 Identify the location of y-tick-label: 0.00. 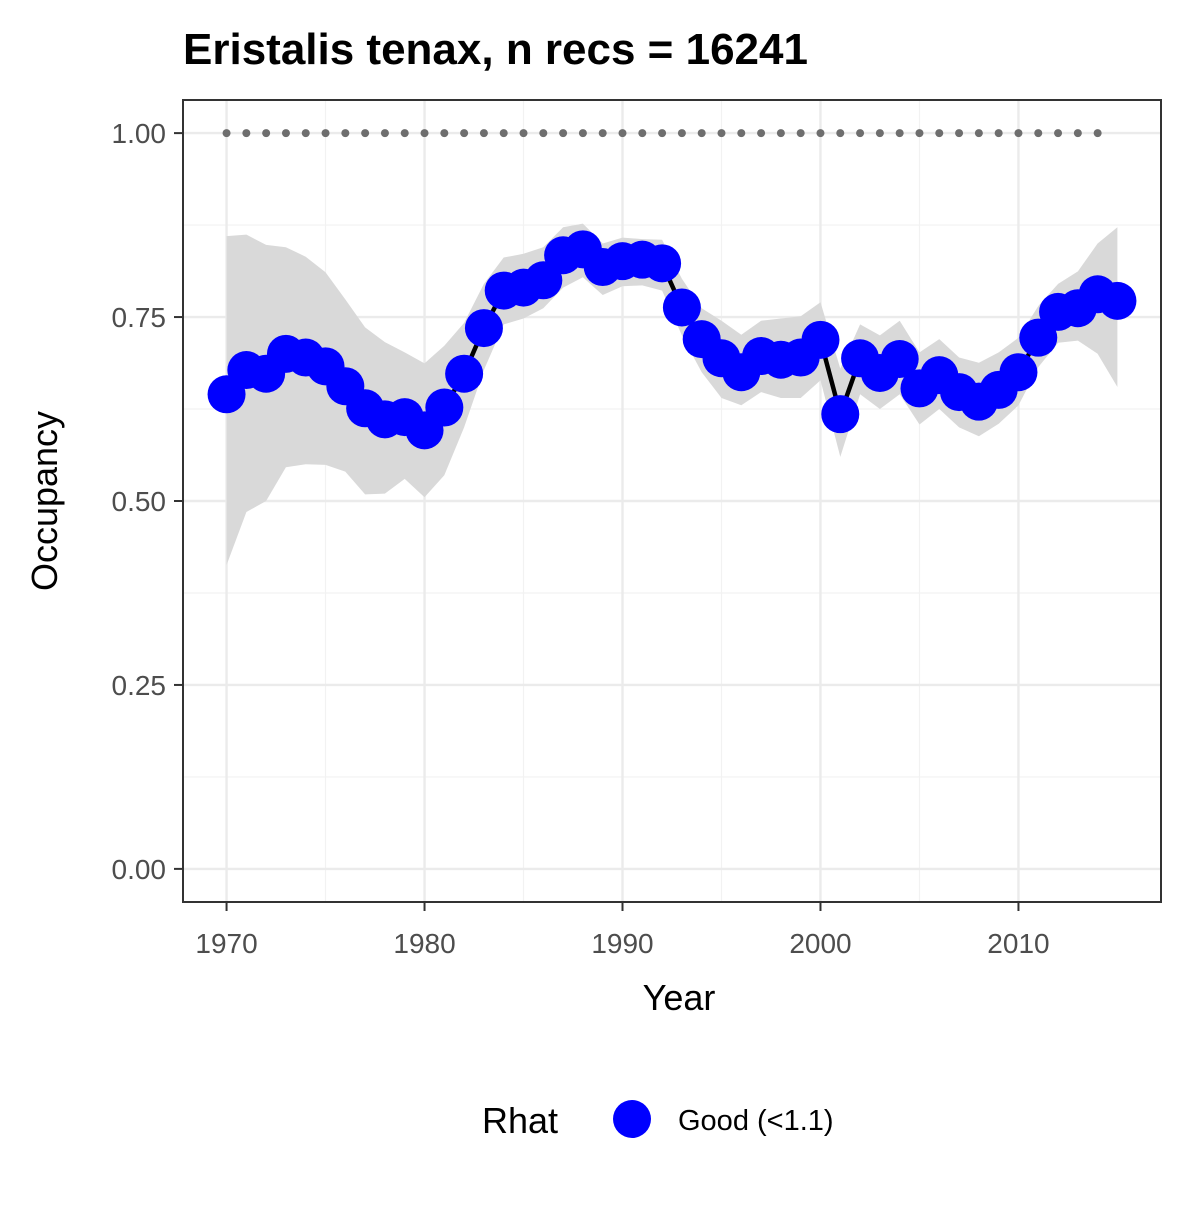
(139, 869).